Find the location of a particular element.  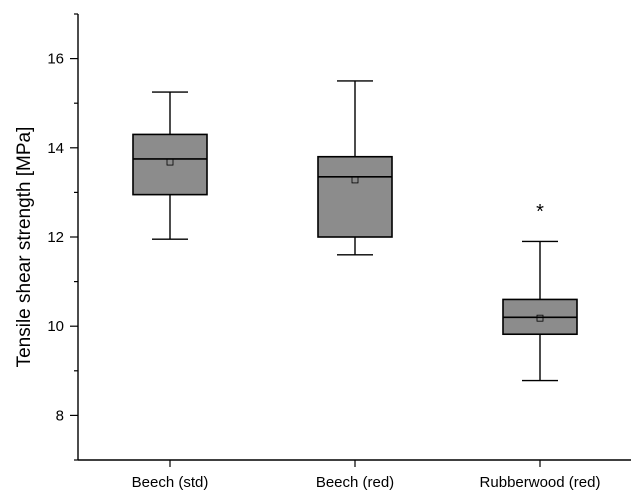

outlier-marker: * is located at coordinates (540, 212).